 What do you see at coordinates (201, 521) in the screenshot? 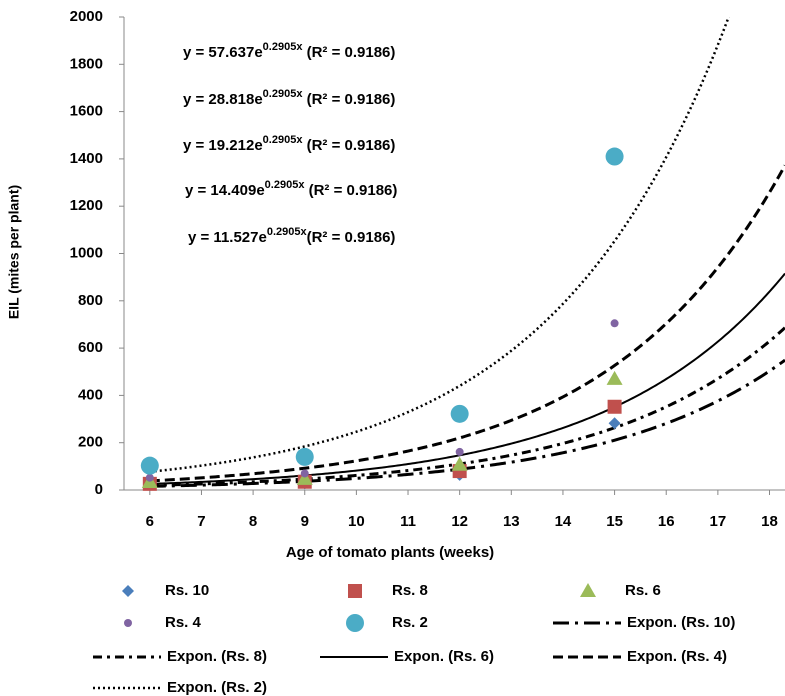
I see `x-tick-label: 7` at bounding box center [201, 521].